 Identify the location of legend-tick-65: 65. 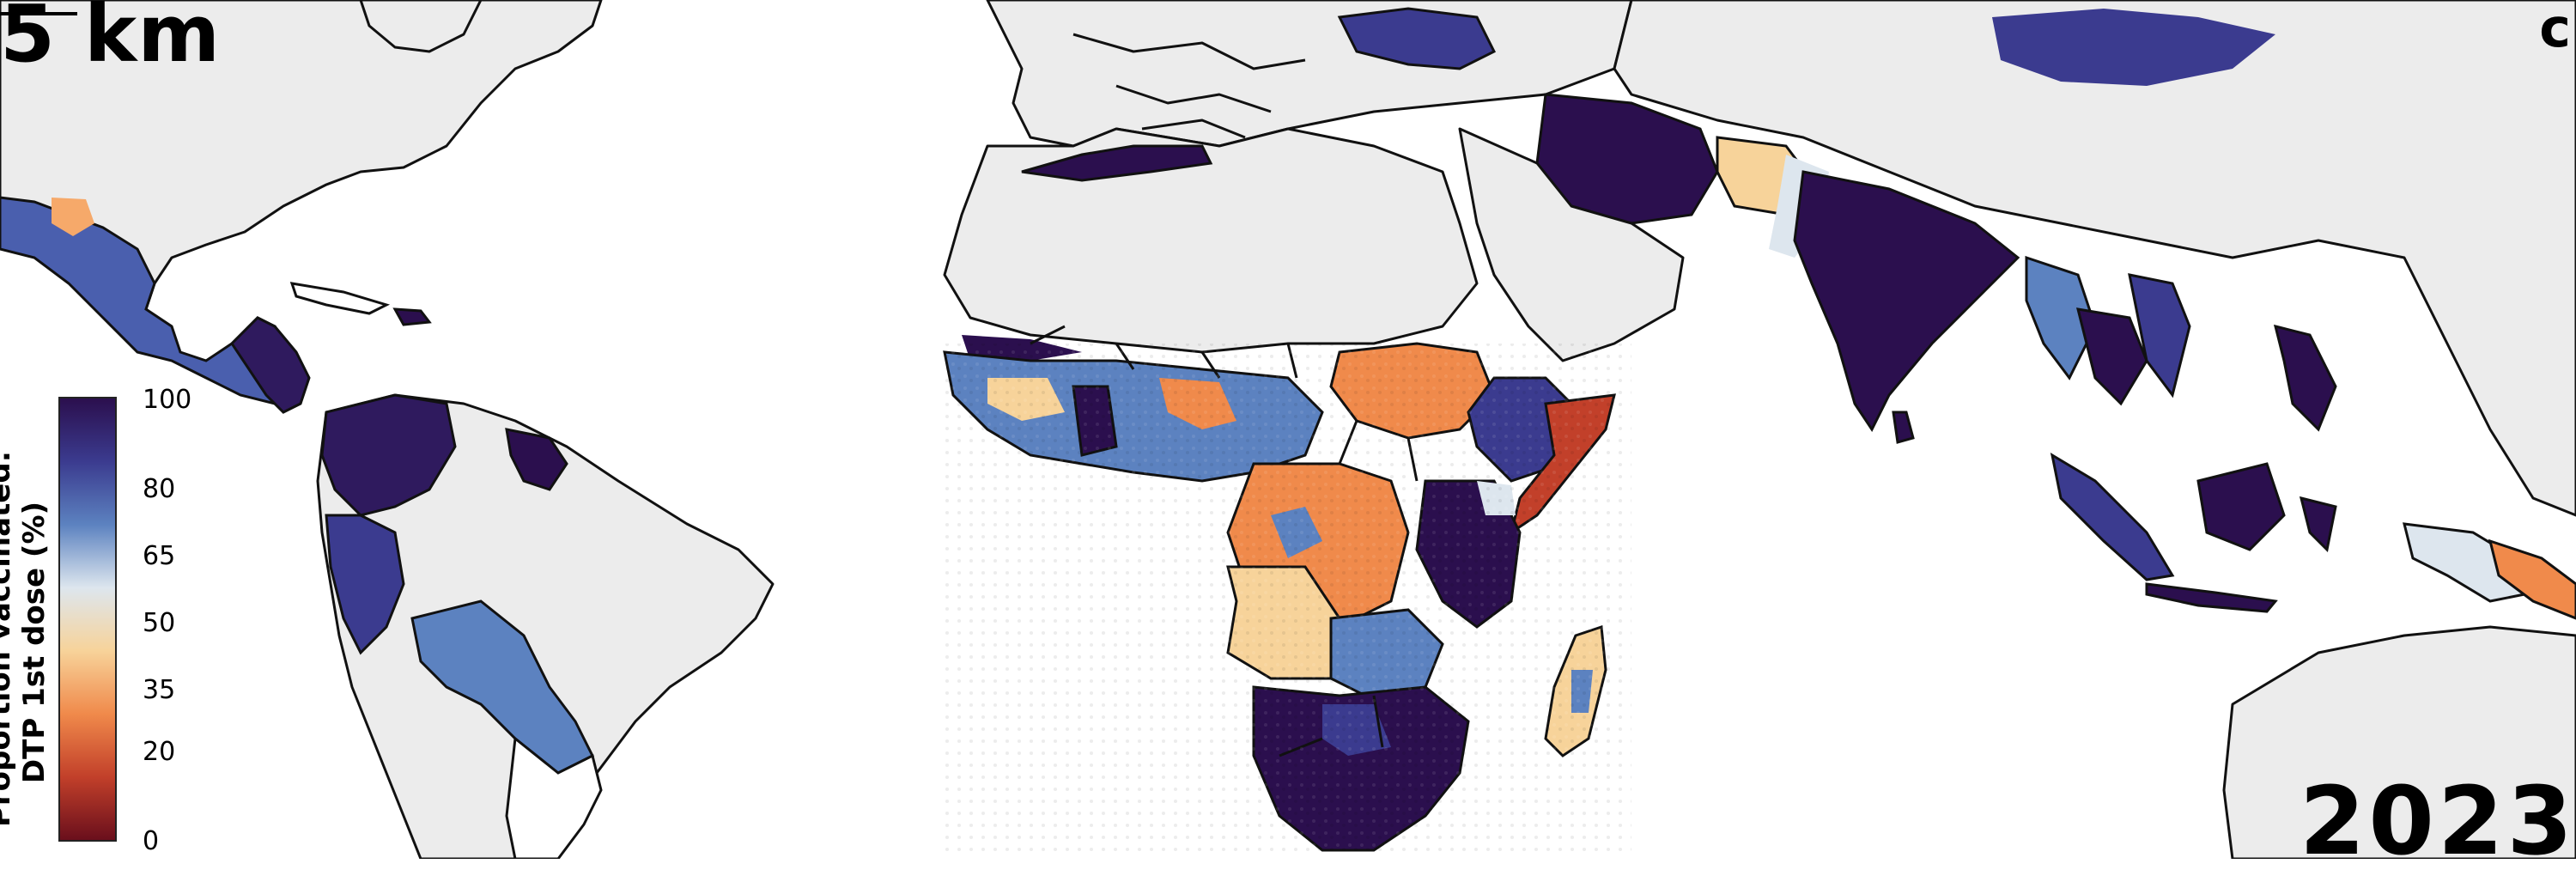
(159, 556).